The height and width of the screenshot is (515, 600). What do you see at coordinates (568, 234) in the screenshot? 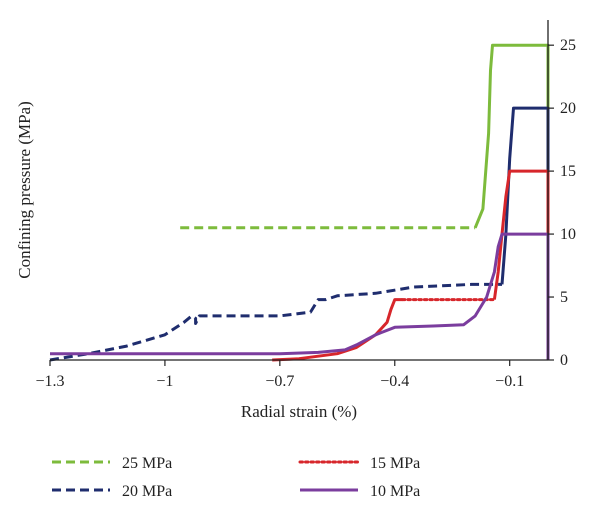
I see `y-tick-label: 10` at bounding box center [568, 234].